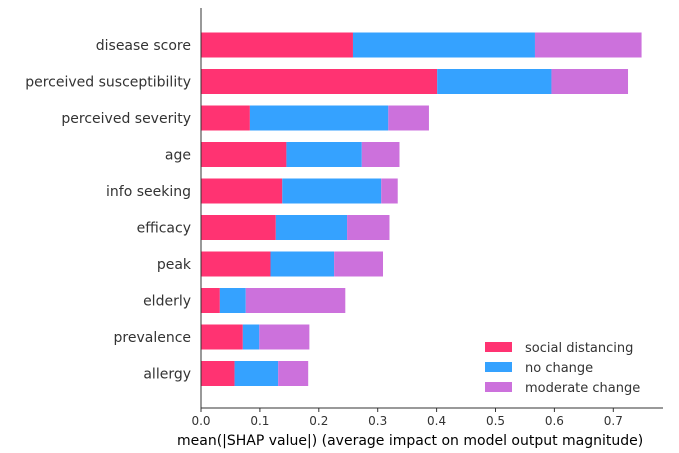  Describe the element at coordinates (436, 421) in the screenshot. I see `x-tick-label-4: 0.4` at that location.